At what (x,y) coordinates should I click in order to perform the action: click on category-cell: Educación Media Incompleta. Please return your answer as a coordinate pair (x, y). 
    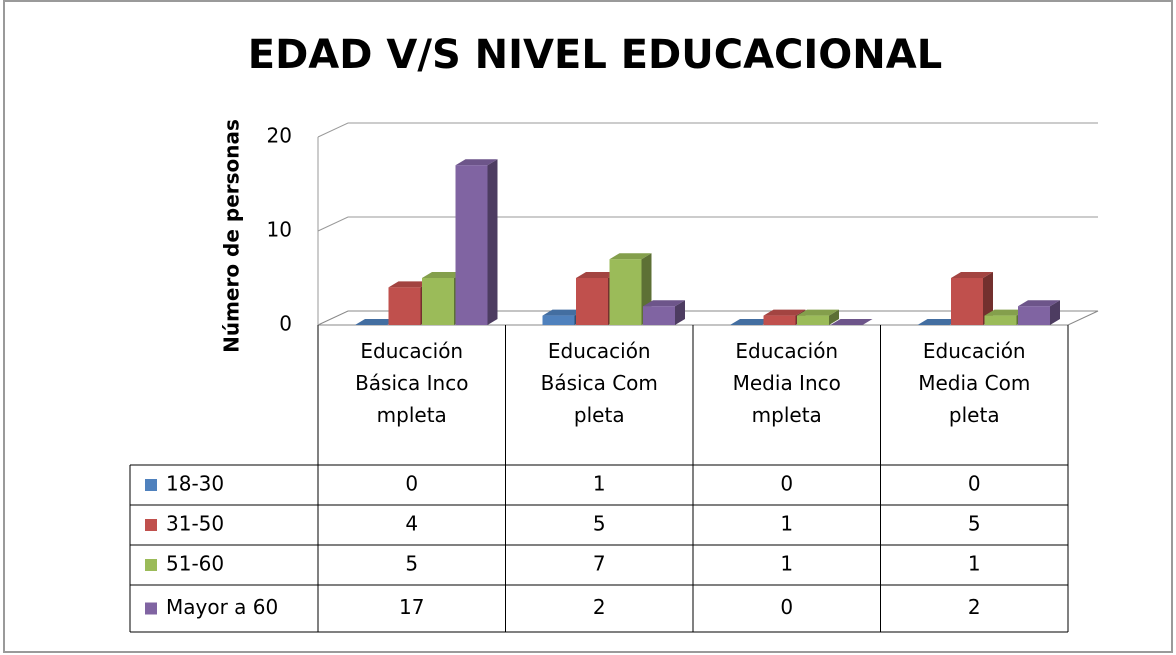
    Looking at the image, I should click on (786, 383).